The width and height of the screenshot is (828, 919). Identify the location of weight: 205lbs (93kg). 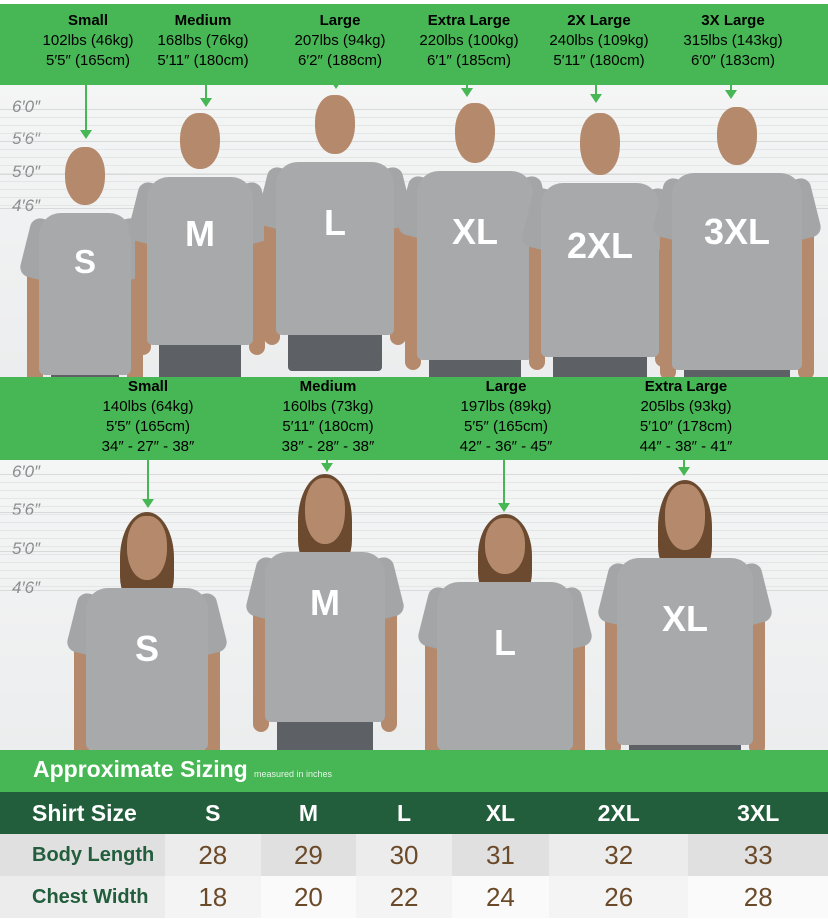
(686, 406).